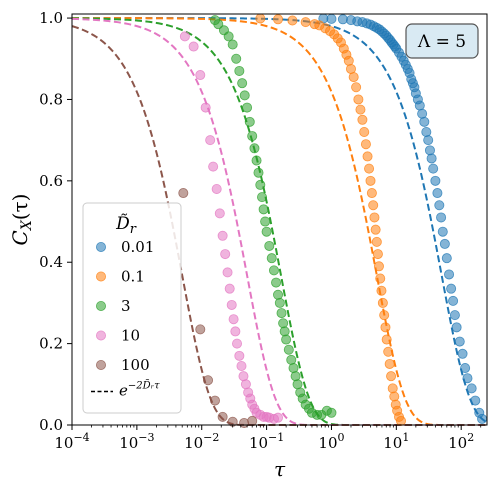 This screenshot has height=491, width=498. I want to click on x-tick-label: 10⁻³, so click(136, 441).